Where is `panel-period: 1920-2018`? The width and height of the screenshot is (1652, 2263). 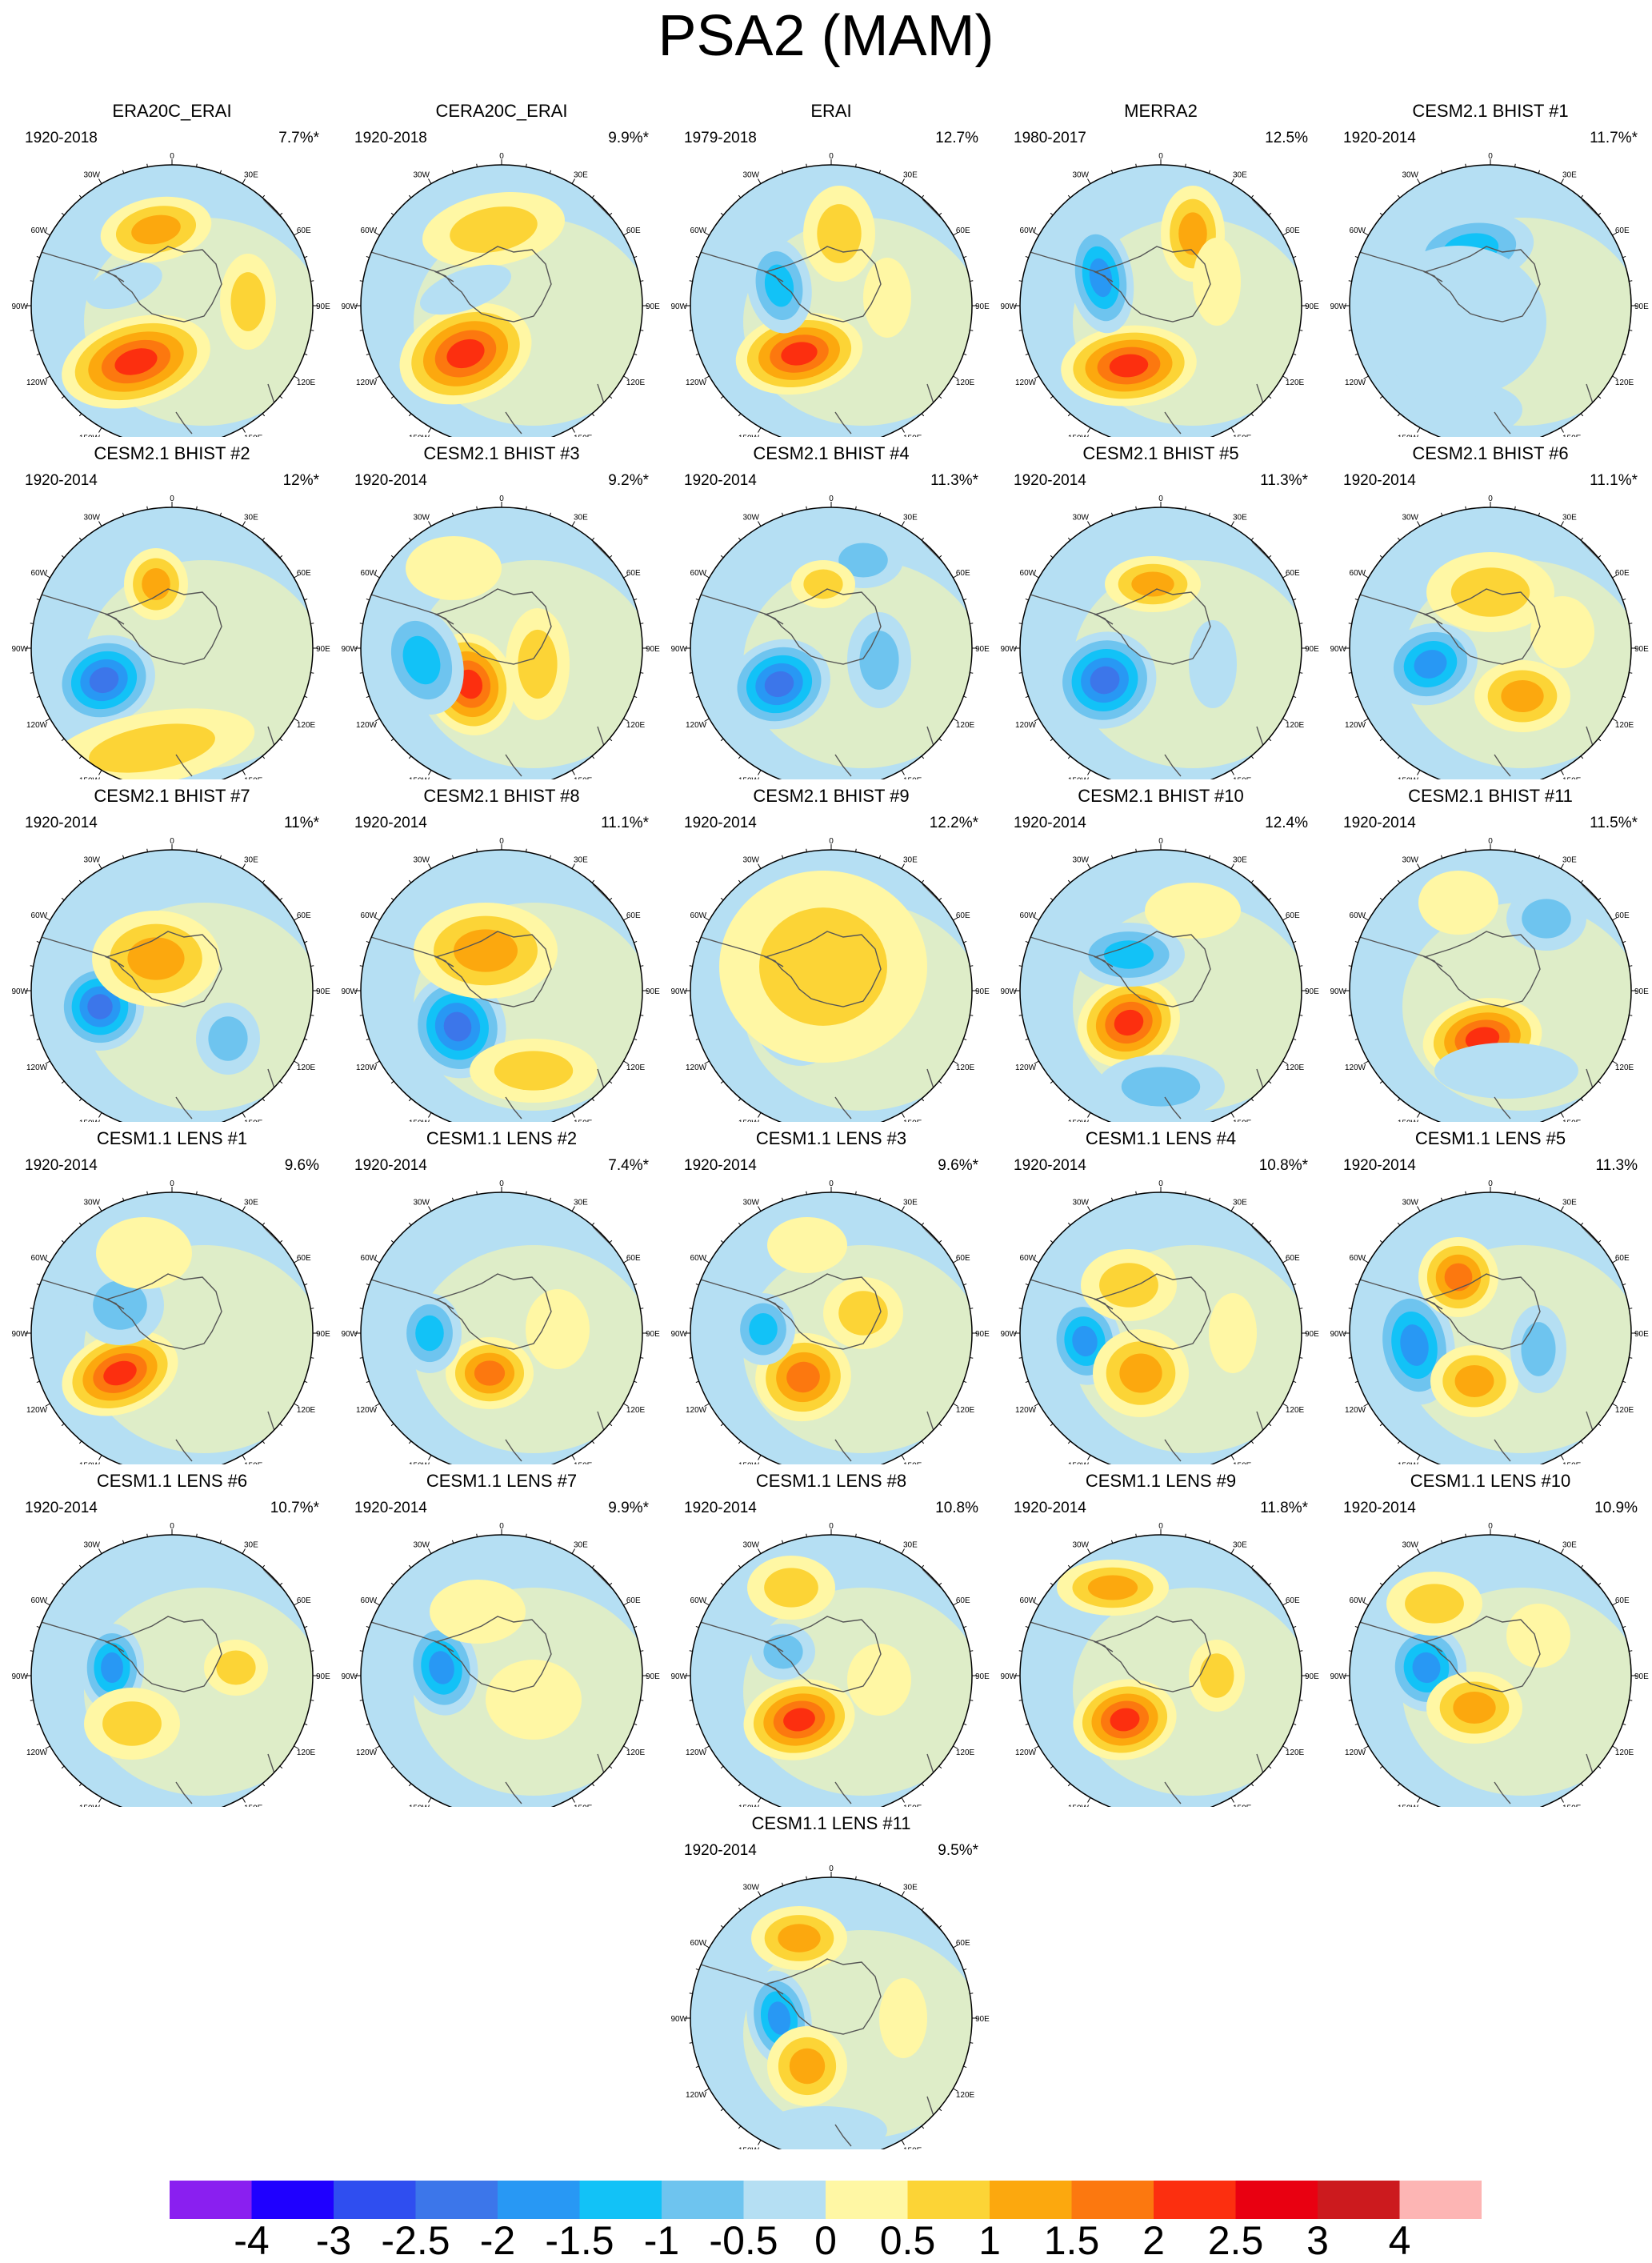 panel-period: 1920-2018 is located at coordinates (61, 138).